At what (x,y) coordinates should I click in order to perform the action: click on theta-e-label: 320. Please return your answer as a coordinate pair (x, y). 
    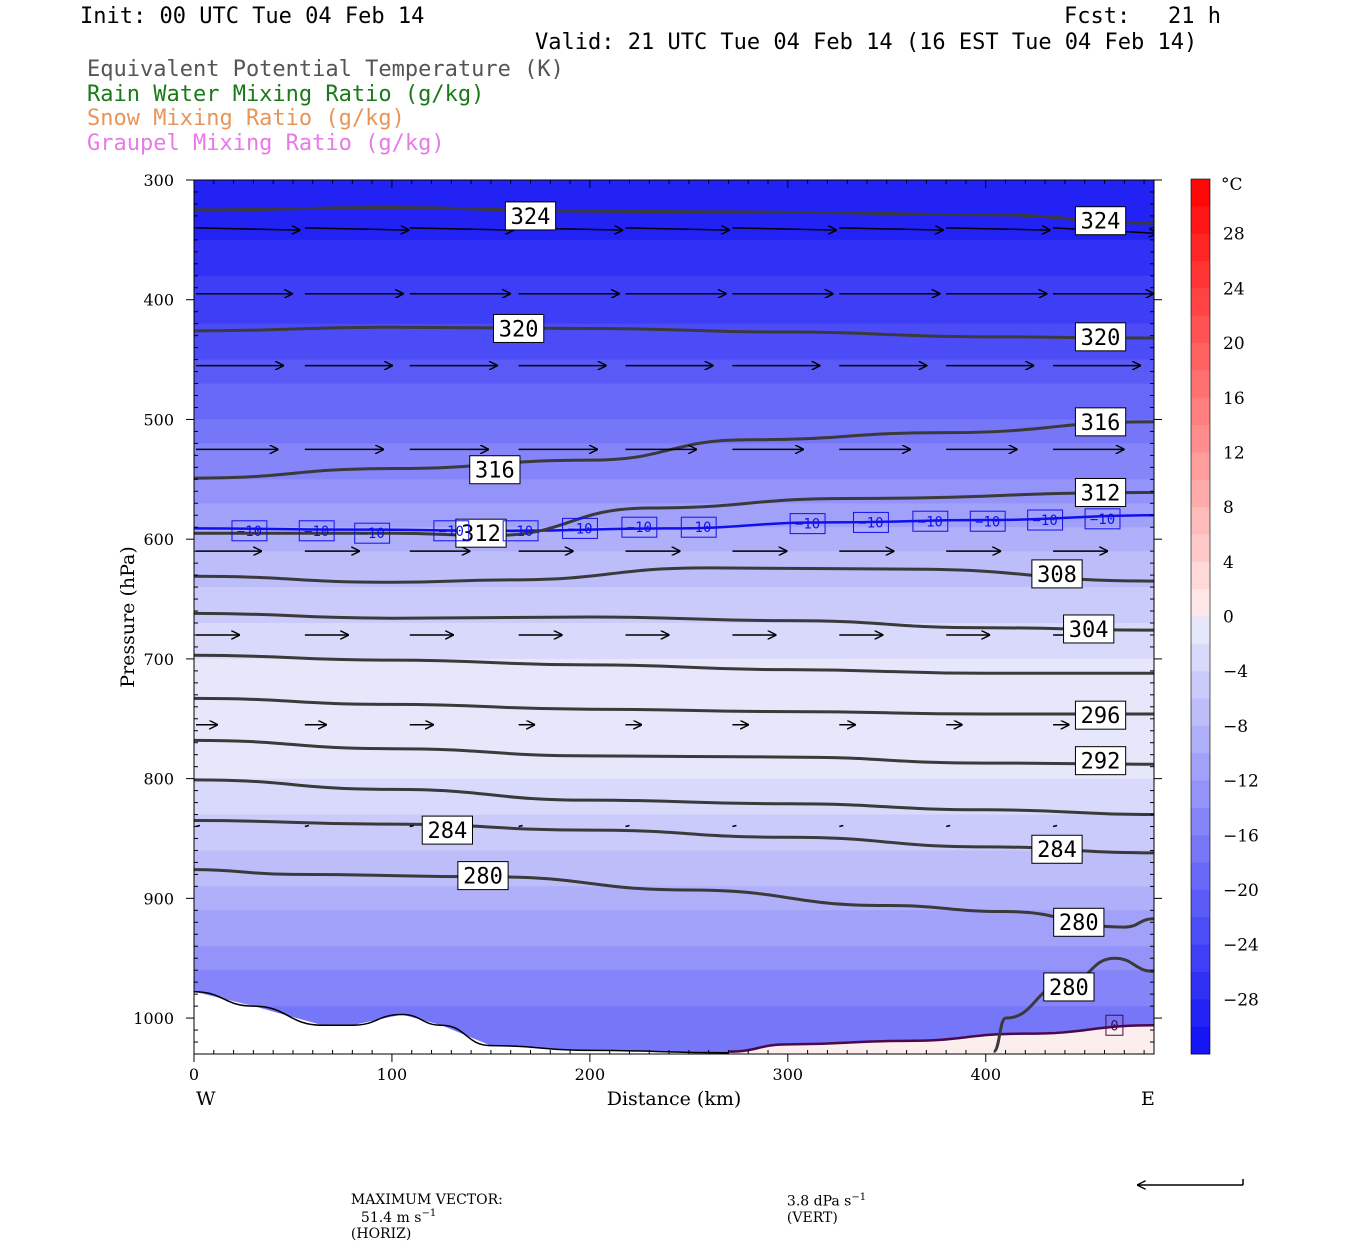
    Looking at the image, I should click on (1101, 338).